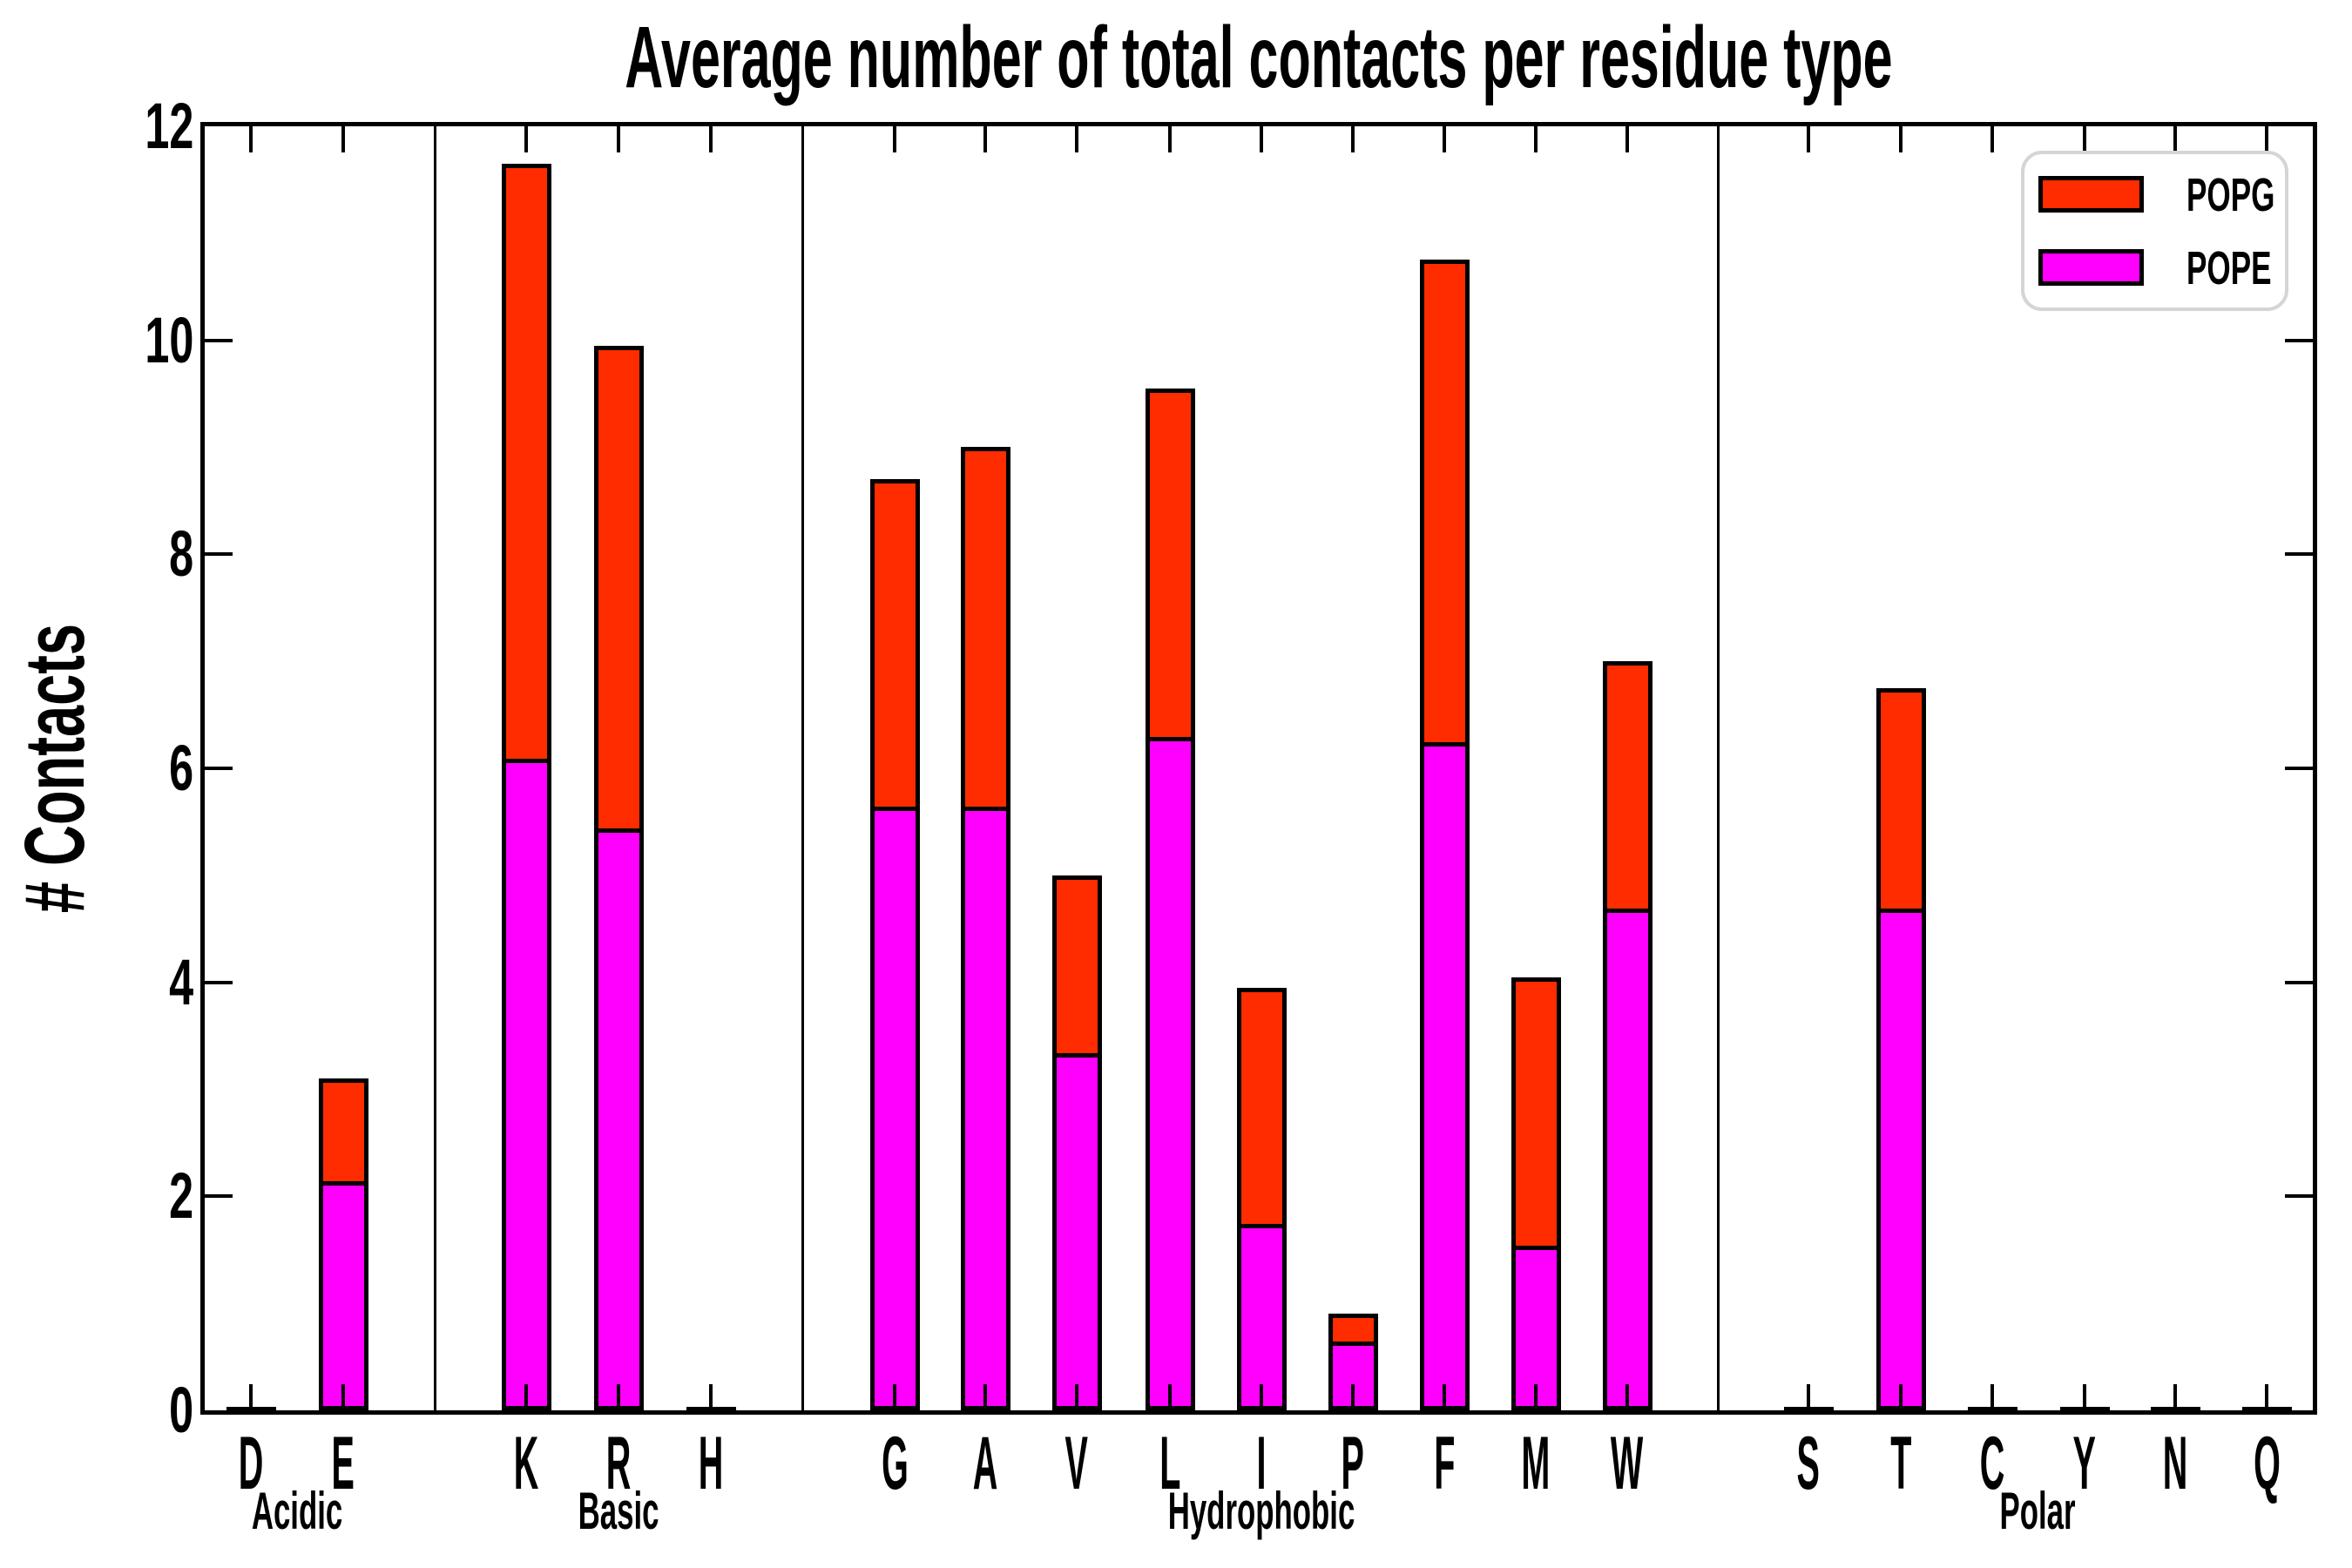 The height and width of the screenshot is (1568, 2352). Describe the element at coordinates (1261, 1511) in the screenshot. I see `group-label-hydrophobic: Hydrophobic` at that location.